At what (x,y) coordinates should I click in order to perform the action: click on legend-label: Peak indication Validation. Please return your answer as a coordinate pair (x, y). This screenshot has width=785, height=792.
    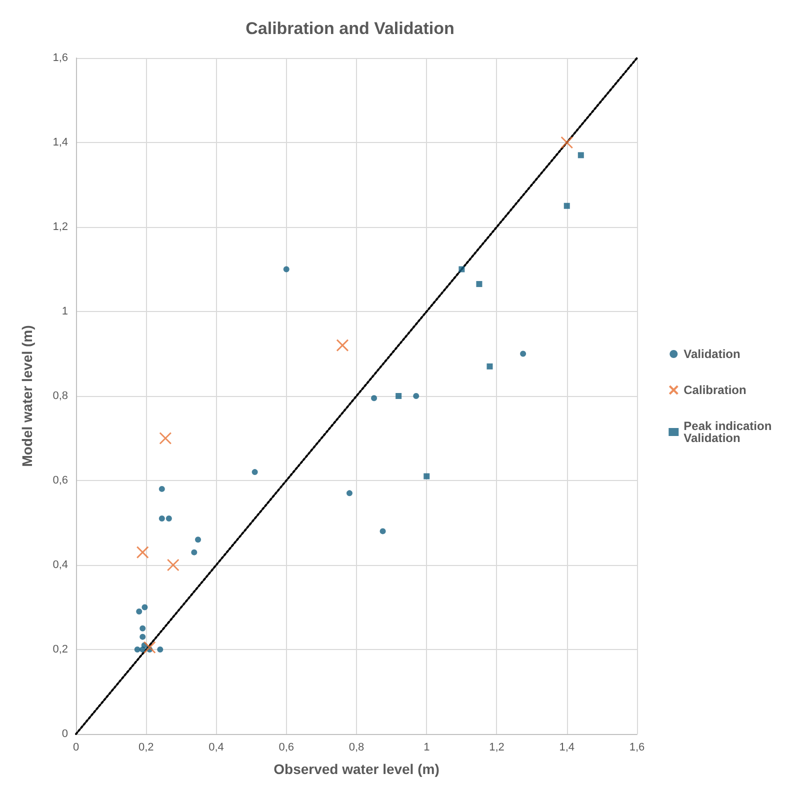
    Looking at the image, I should click on (729, 432).